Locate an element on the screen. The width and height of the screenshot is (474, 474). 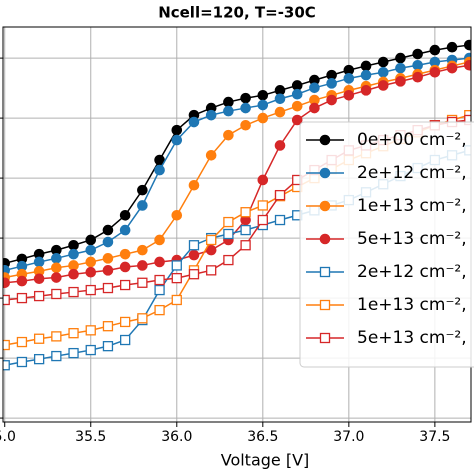
x-tick-label: 37.5 is located at coordinates (434, 437).